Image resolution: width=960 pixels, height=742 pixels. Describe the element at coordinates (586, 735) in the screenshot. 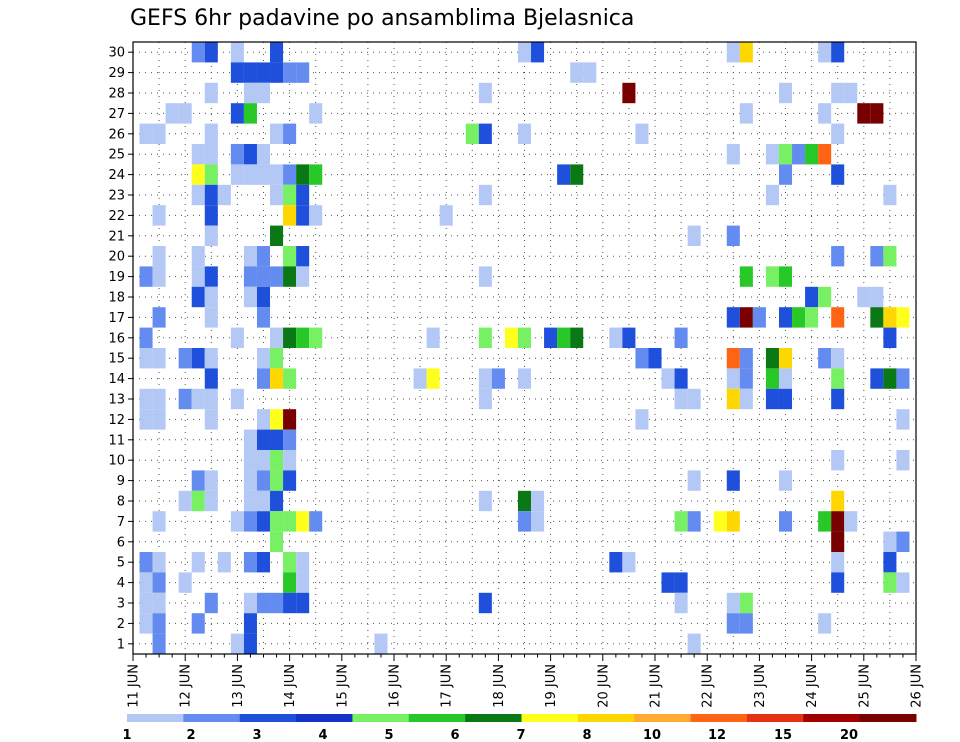

I see `colorbar-label: 8` at that location.